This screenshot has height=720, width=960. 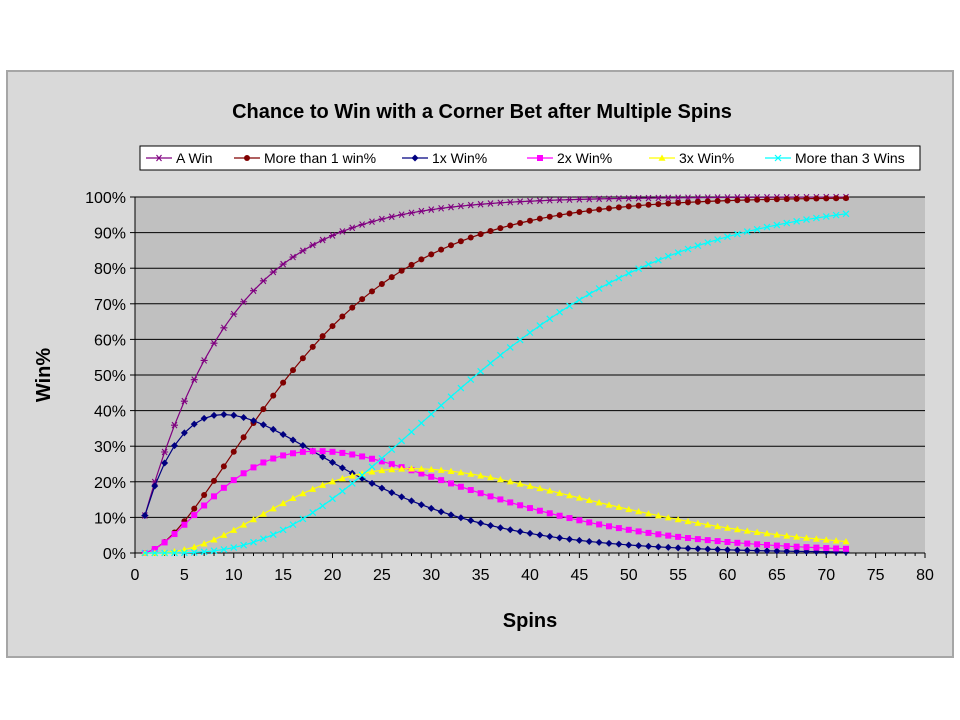 What do you see at coordinates (495, 502) in the screenshot?
I see `series-exact2` at bounding box center [495, 502].